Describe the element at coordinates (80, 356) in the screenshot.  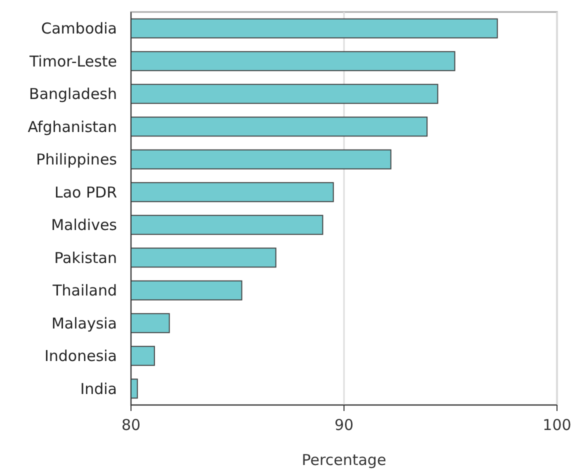
I see `y-tick-label: Indonesia` at that location.